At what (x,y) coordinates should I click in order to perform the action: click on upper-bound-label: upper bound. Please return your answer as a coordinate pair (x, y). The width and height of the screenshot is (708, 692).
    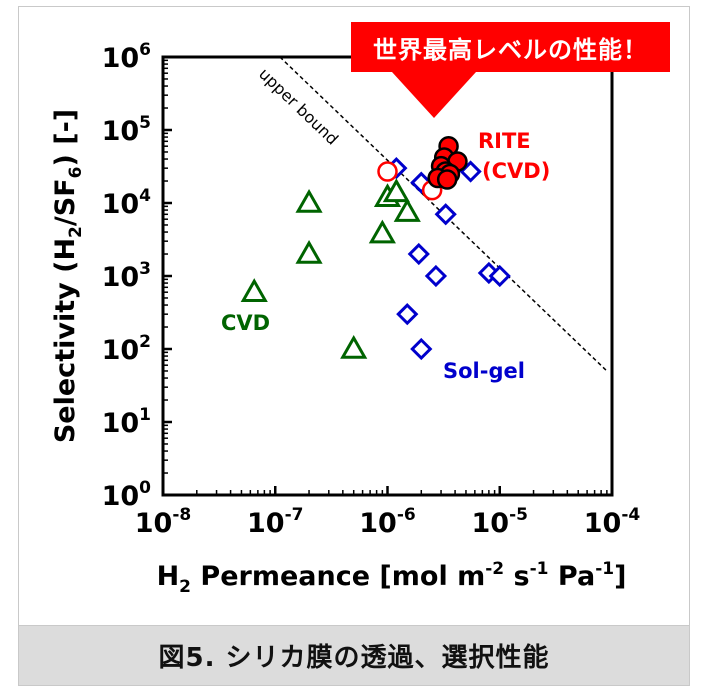
    Looking at the image, I should click on (298, 106).